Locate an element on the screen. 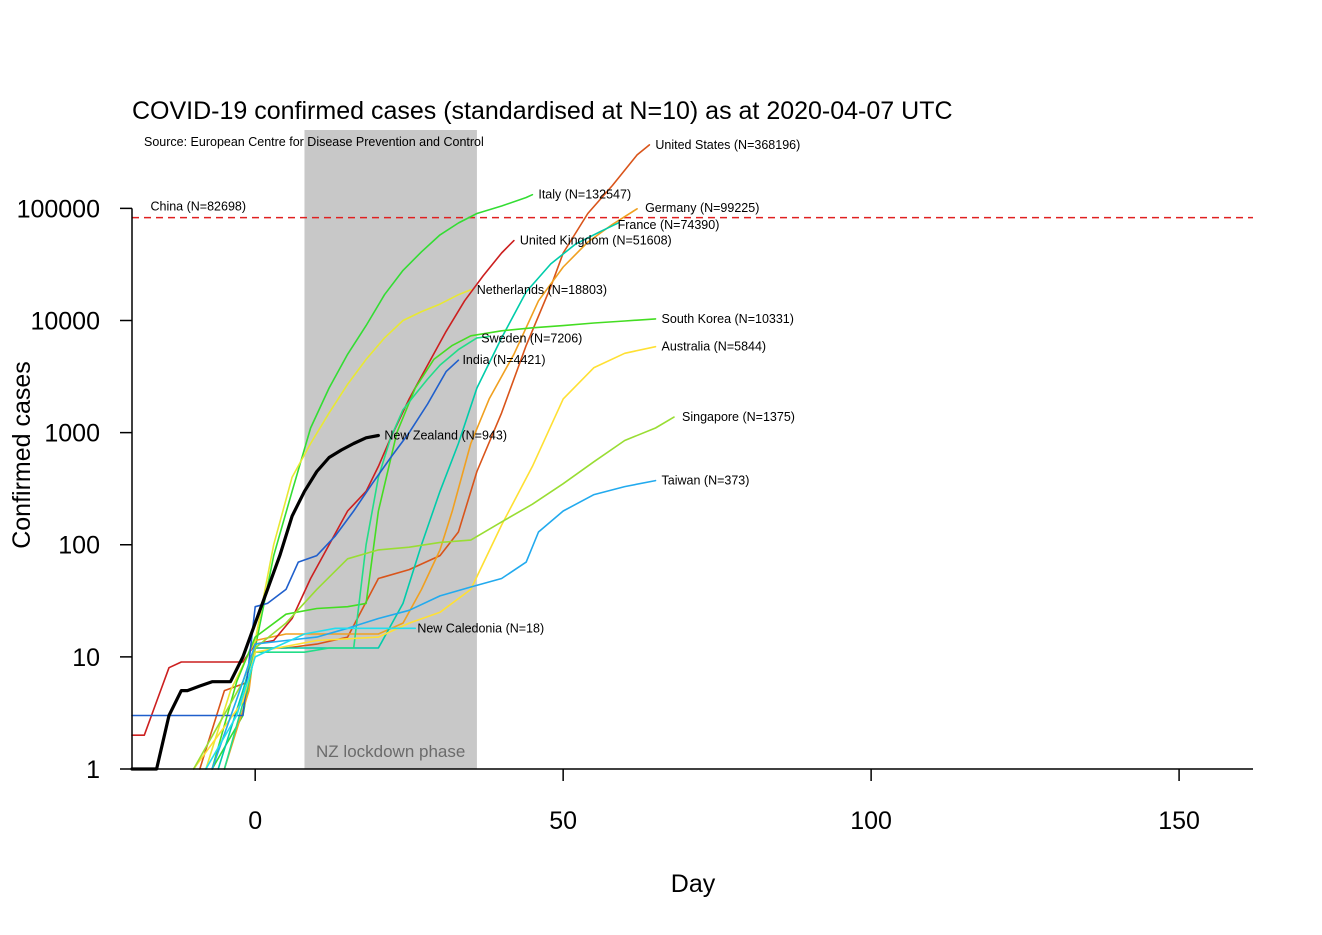 The height and width of the screenshot is (935, 1322). y-tick-label: 10000 is located at coordinates (65, 321).